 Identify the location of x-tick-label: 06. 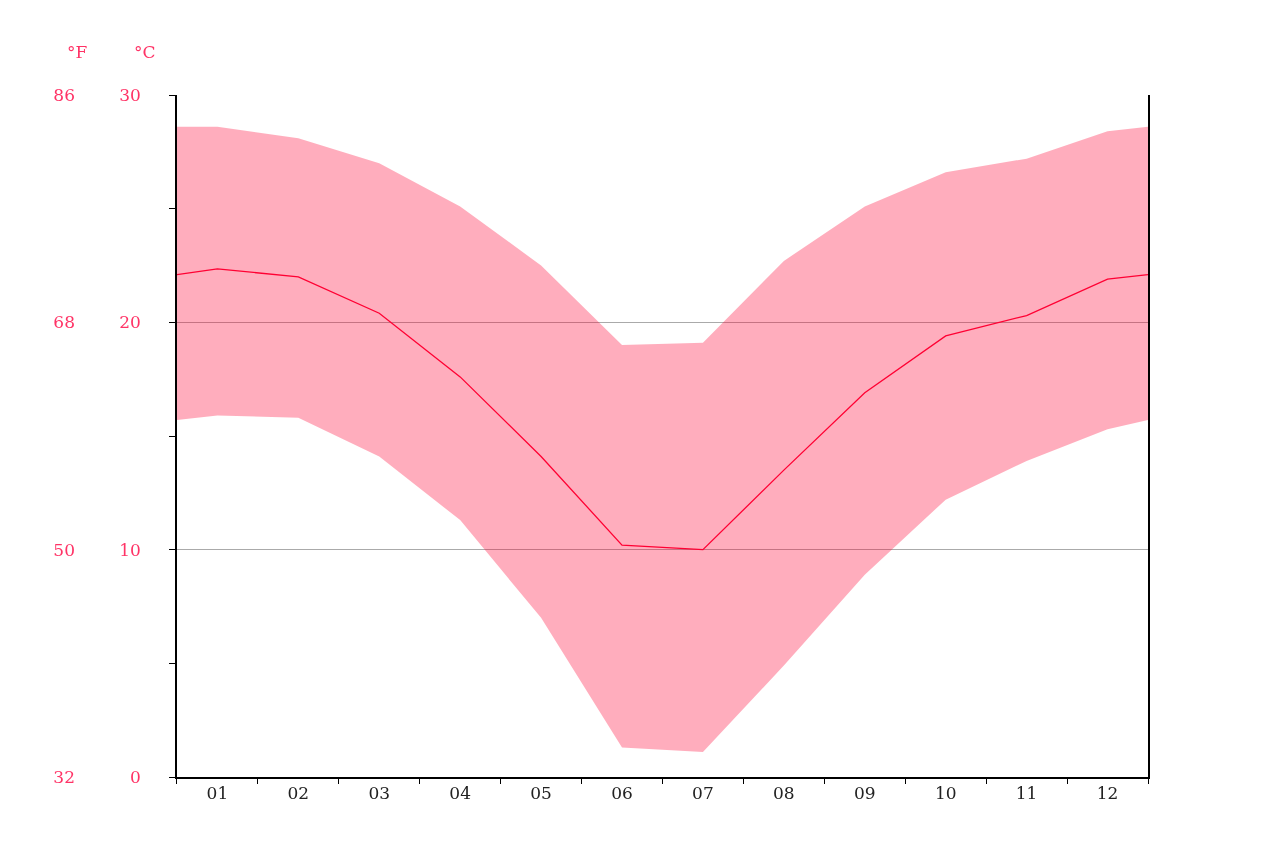
(622, 793).